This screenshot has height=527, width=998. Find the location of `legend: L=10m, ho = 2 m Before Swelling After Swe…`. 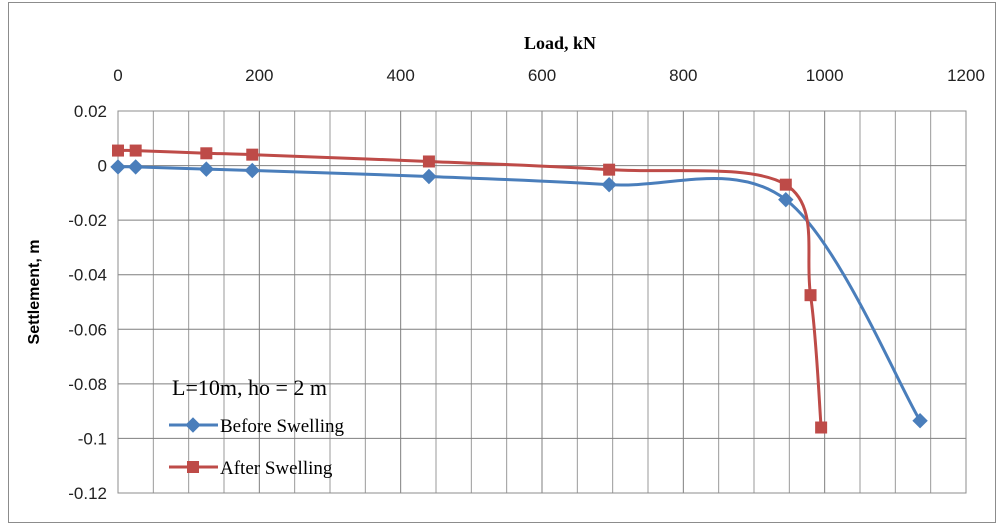

legend: L=10m, ho = 2 m Before Swelling After Swe… is located at coordinates (257, 427).